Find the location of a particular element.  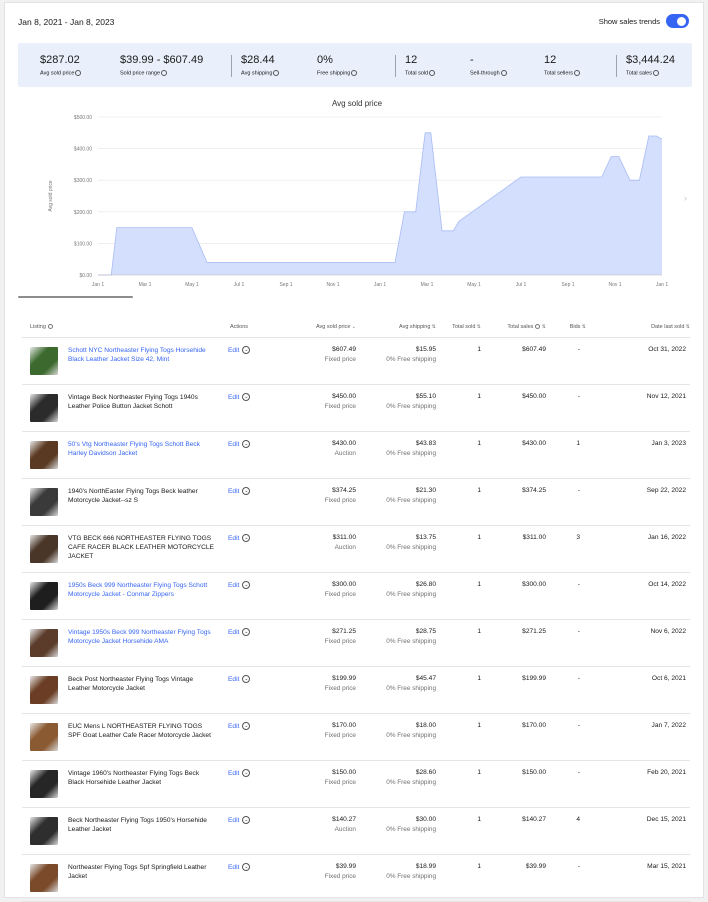

listing-format: Fixed price is located at coordinates (340, 688).